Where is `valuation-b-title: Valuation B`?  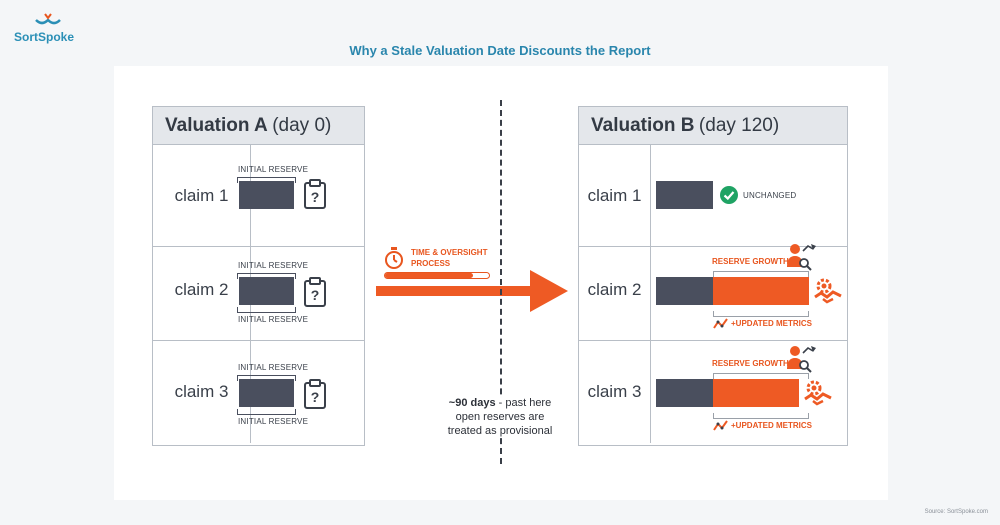
valuation-b-title: Valuation B is located at coordinates (643, 125).